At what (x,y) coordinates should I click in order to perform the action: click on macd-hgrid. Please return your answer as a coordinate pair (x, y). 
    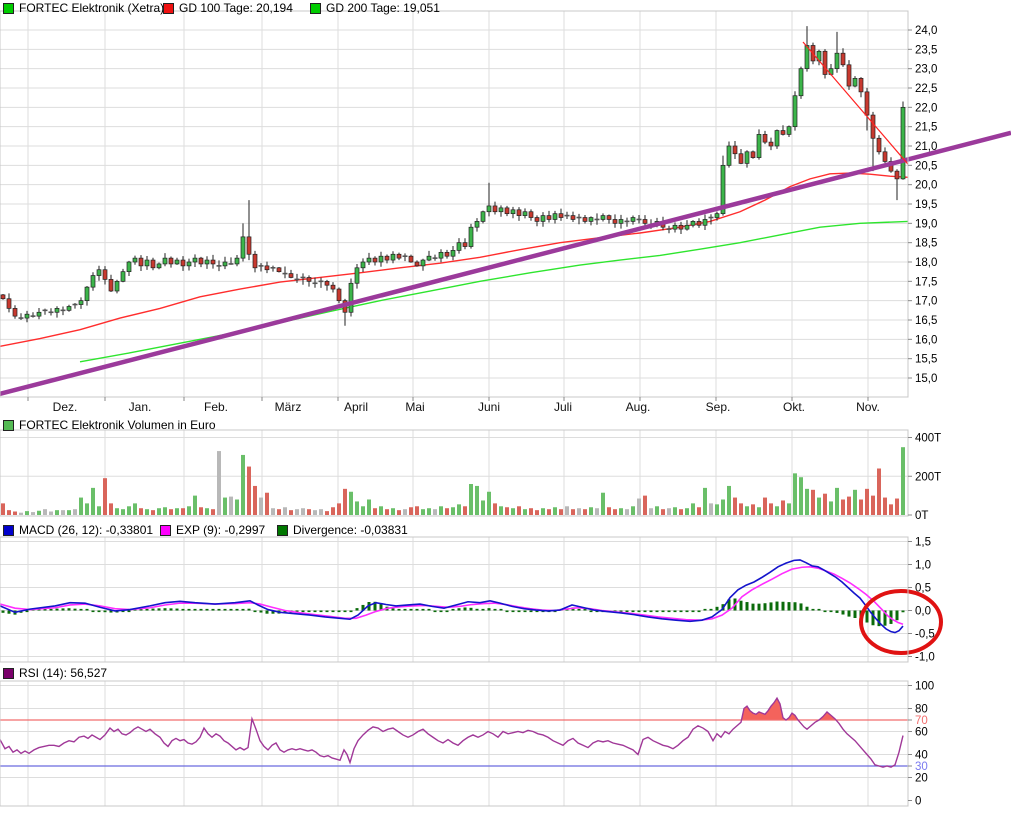
    Looking at the image, I should click on (454, 599).